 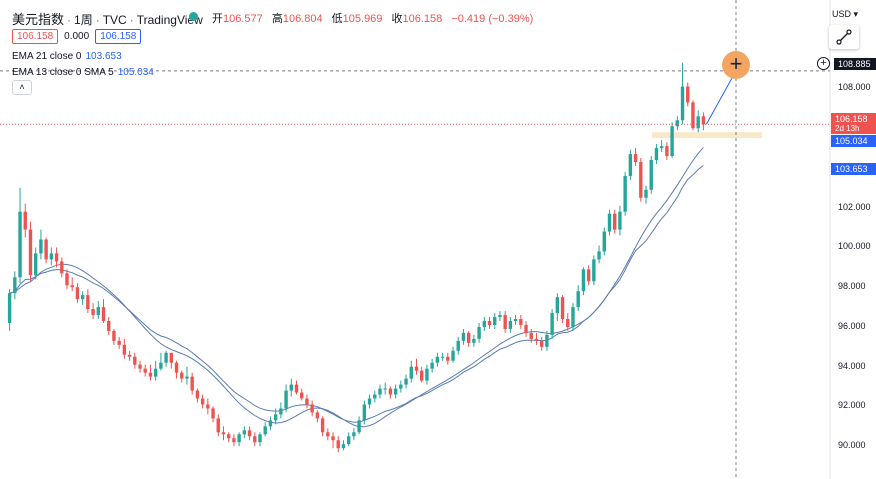 What do you see at coordinates (83, 20) in the screenshot?
I see `interval-label: 1周` at bounding box center [83, 20].